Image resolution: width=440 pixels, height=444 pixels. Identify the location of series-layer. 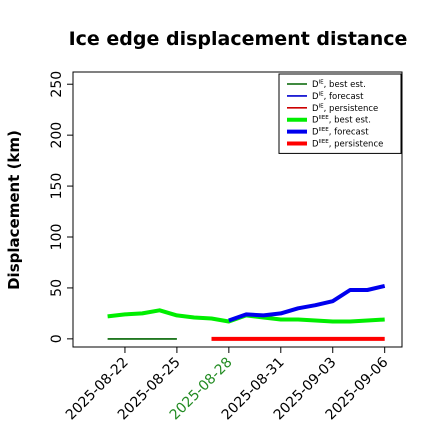
(246, 312).